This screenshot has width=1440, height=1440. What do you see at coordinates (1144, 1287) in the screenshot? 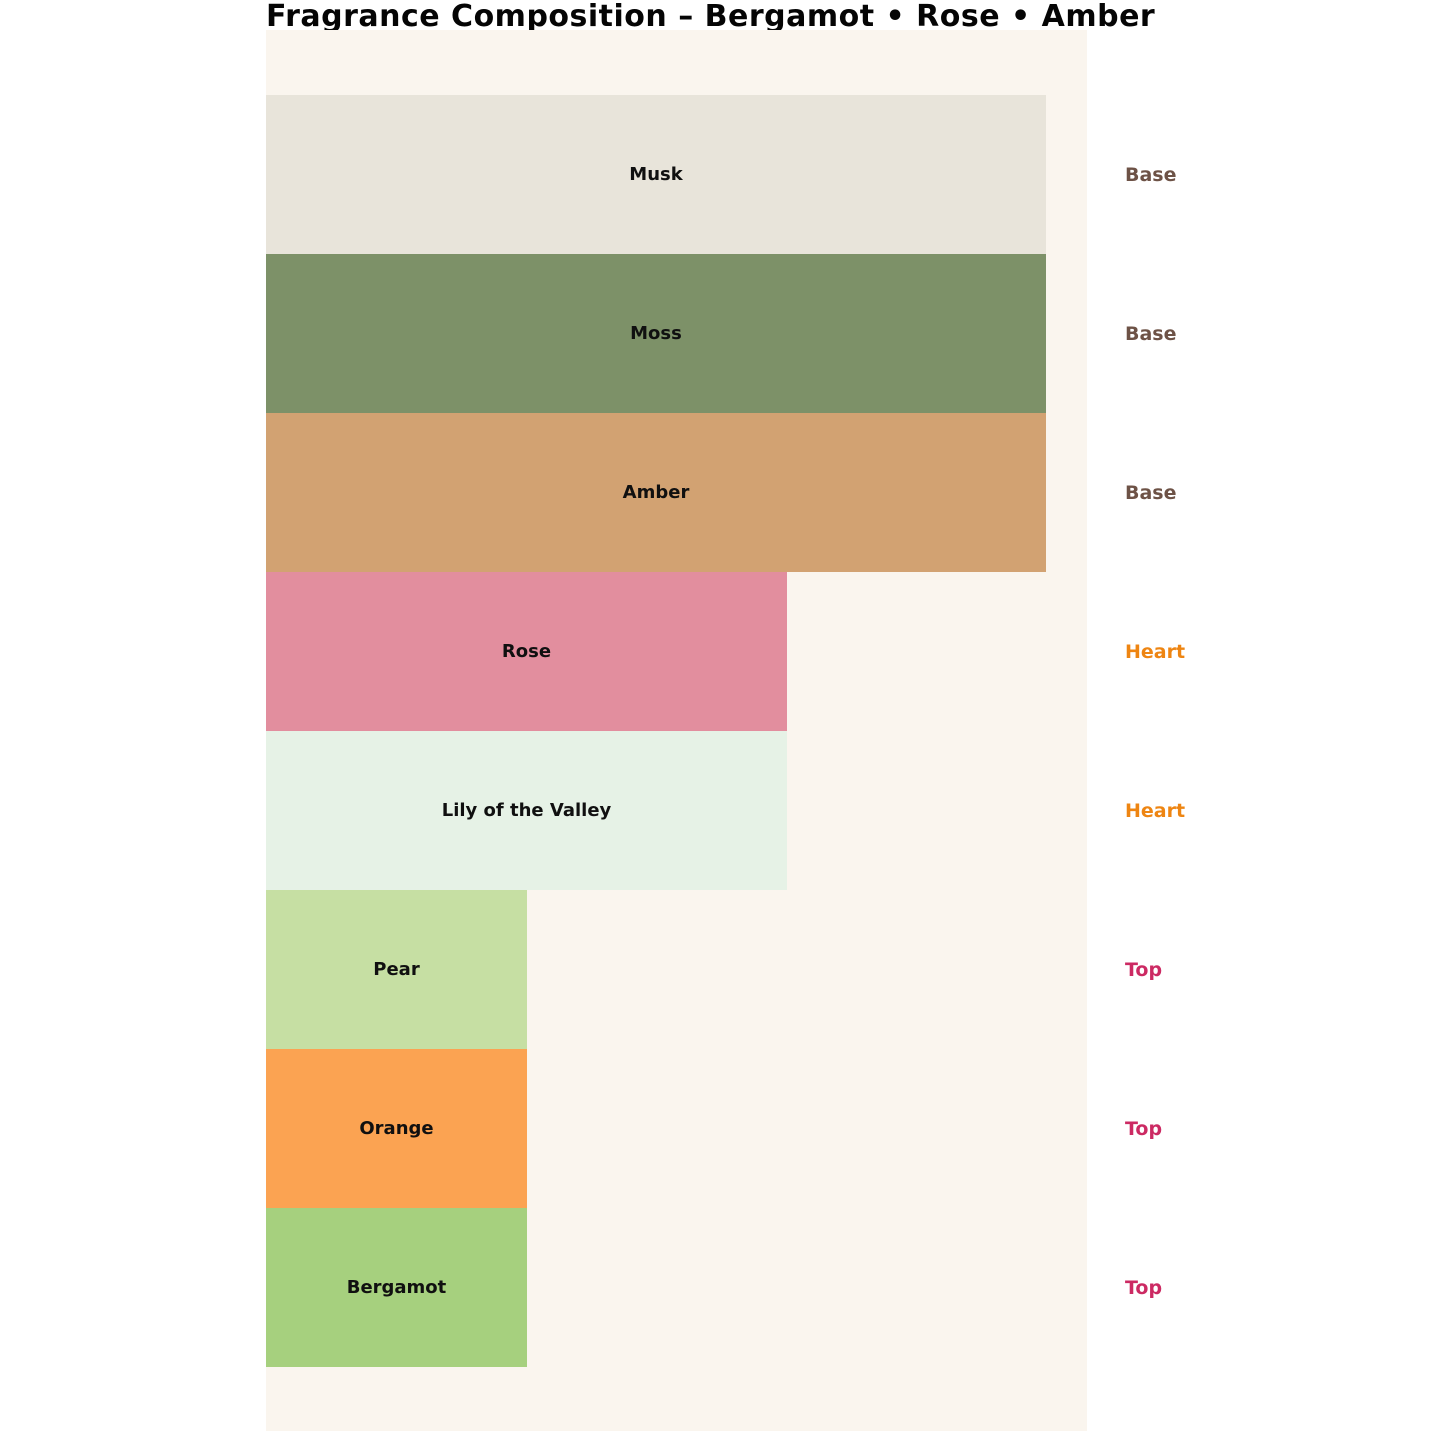
I see `note-type-label-top-7: Top` at bounding box center [1144, 1287].